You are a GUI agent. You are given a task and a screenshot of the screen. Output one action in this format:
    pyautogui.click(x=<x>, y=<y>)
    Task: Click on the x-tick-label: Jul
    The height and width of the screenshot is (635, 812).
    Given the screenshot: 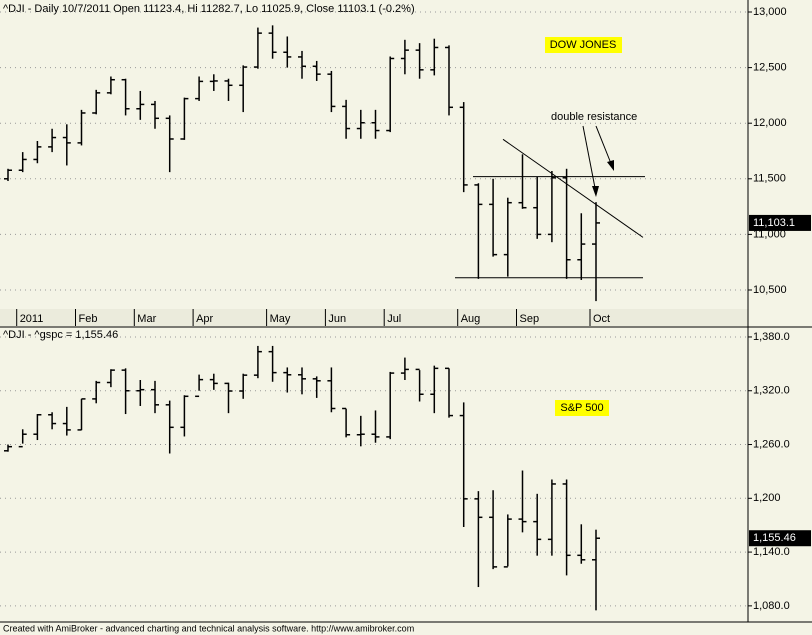 What is the action you would take?
    pyautogui.click(x=394, y=319)
    